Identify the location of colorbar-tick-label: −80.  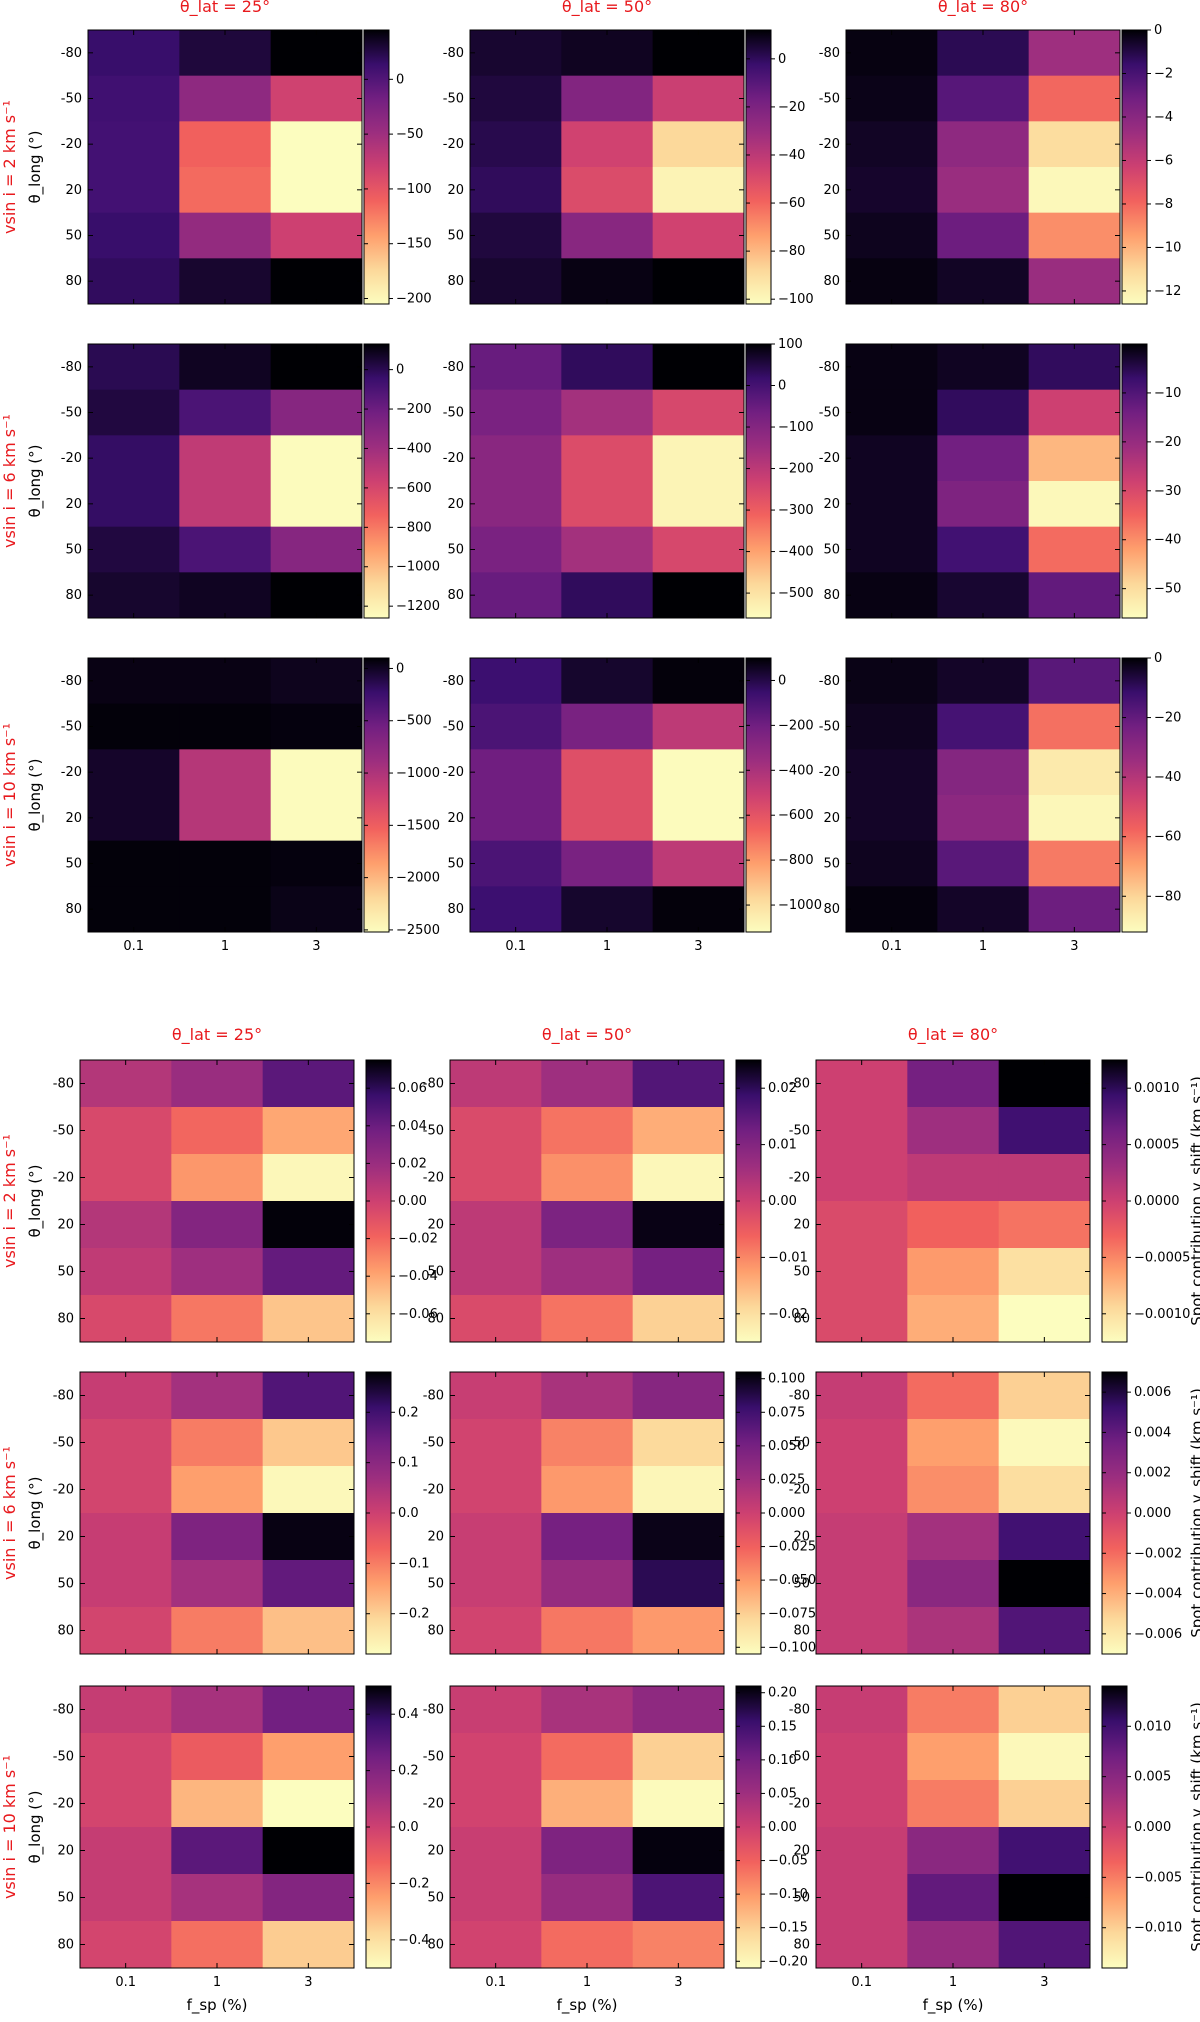
(1167, 896).